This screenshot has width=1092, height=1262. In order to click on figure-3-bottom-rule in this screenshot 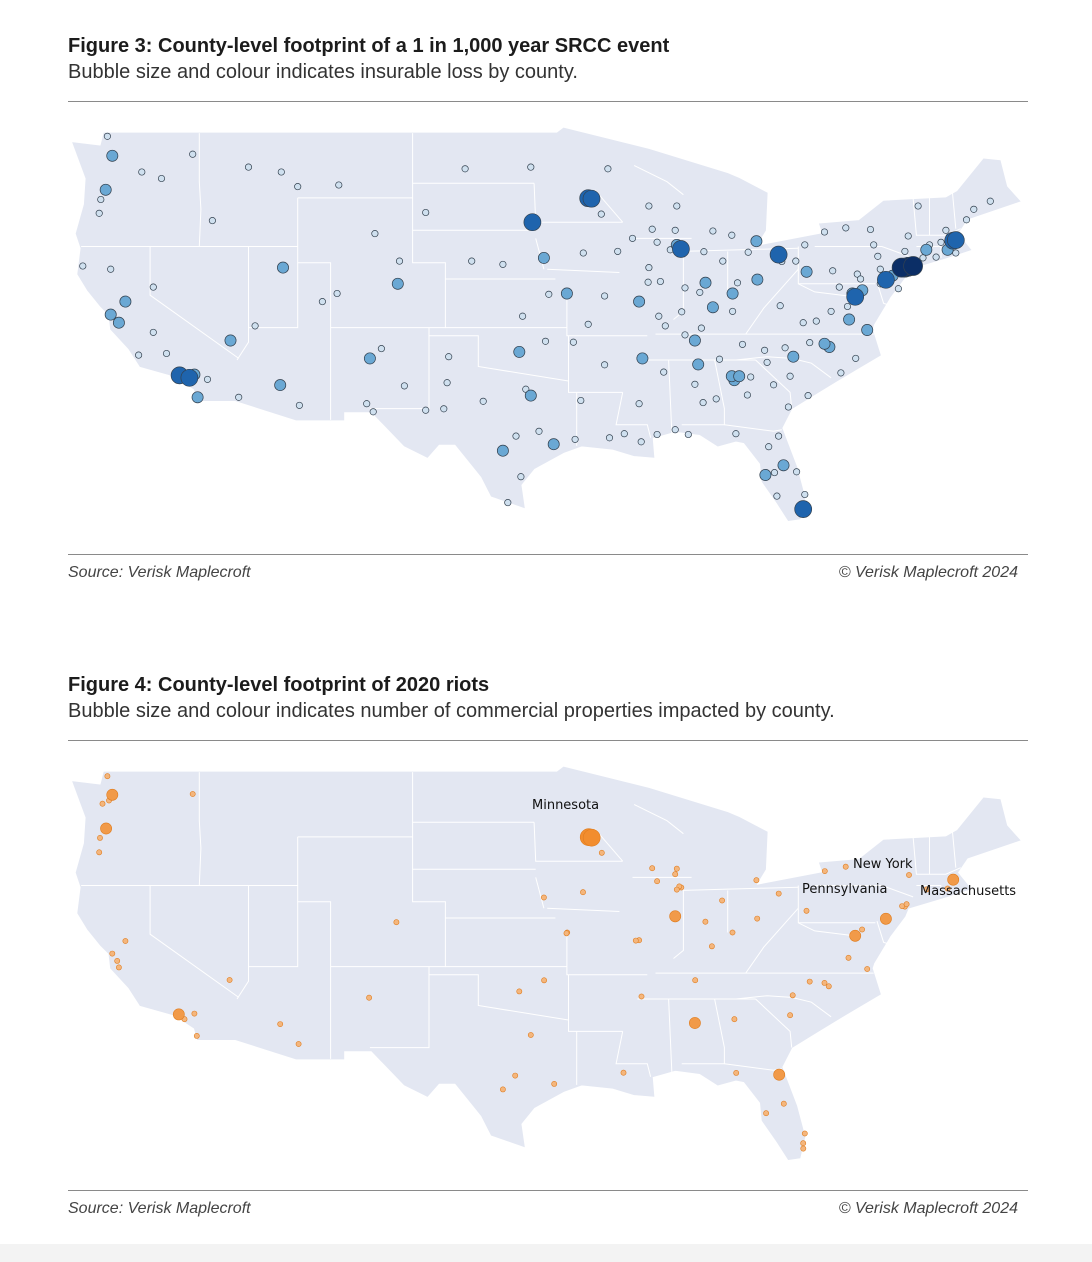, I will do `click(548, 554)`.